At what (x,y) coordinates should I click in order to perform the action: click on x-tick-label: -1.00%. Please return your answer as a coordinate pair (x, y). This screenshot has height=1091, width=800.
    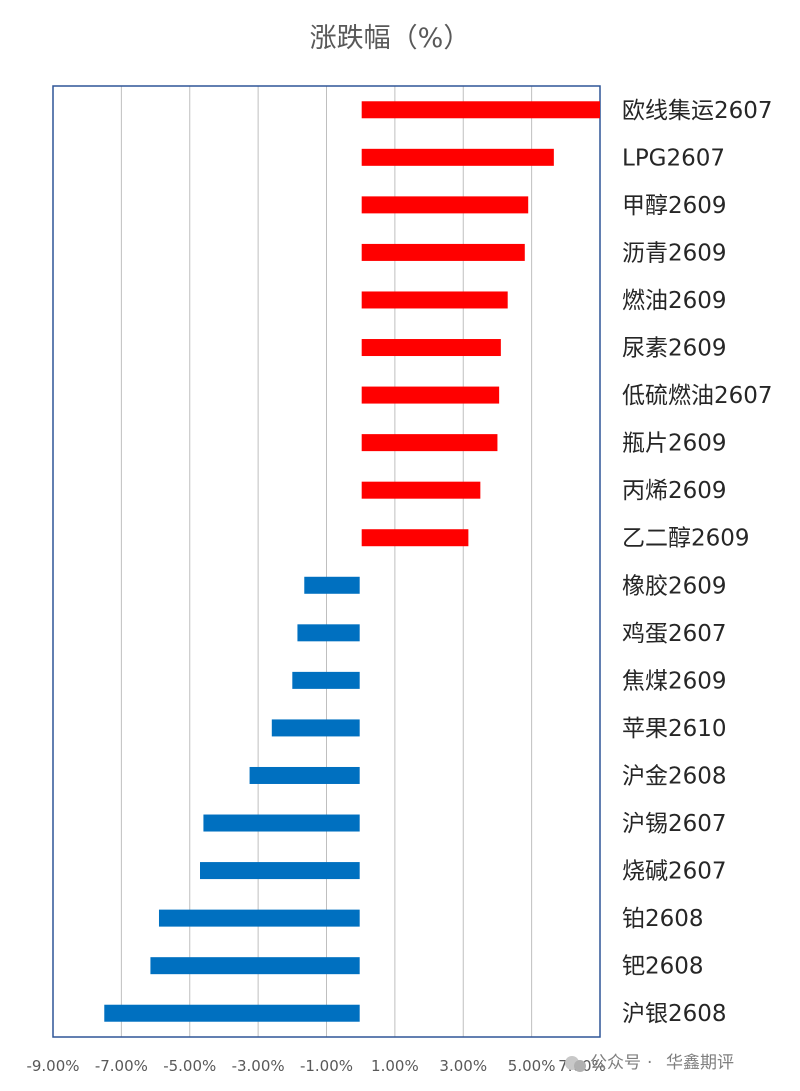
    Looking at the image, I should click on (326, 1066).